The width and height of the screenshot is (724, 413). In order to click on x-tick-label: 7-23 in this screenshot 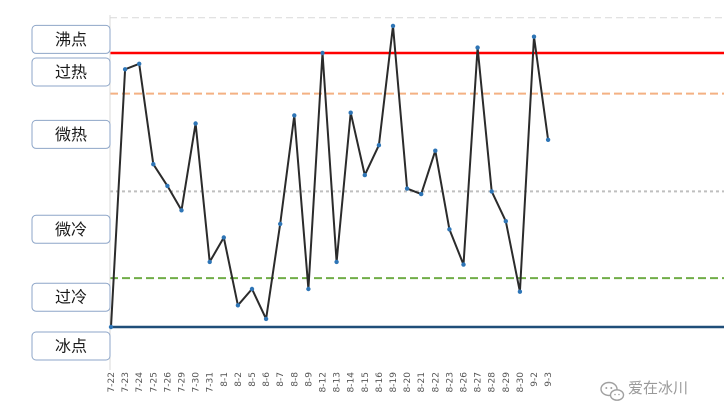, I will do `click(126, 382)`.